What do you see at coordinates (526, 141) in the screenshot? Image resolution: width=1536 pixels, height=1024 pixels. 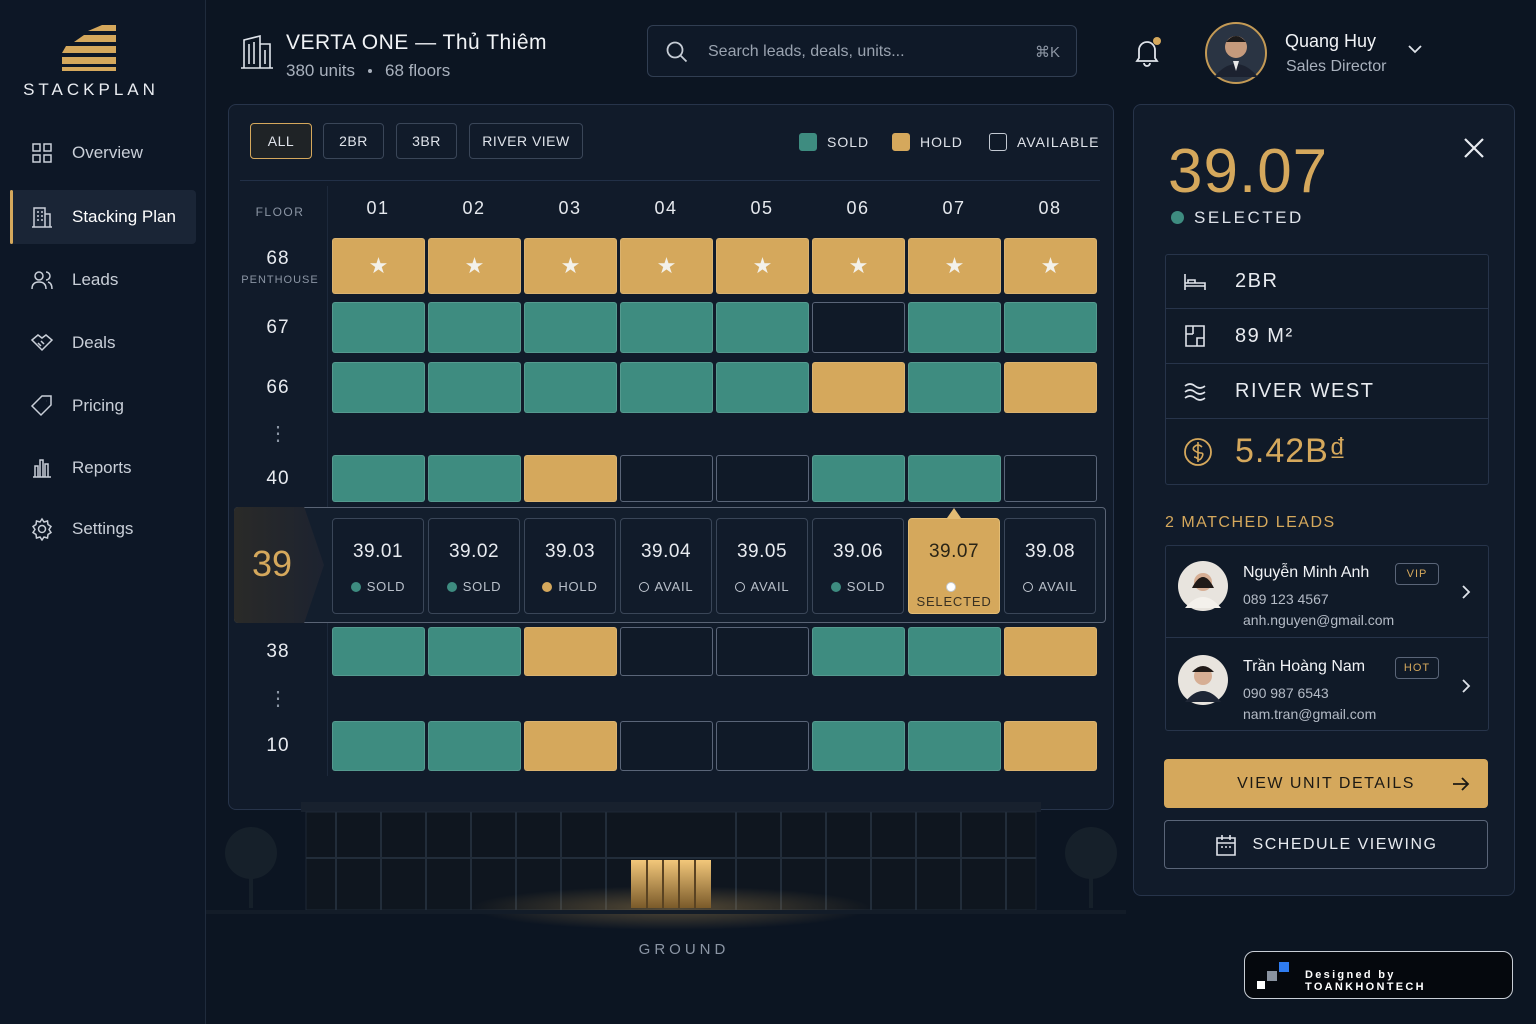 I see `filter-chip: RIVER VIEW` at bounding box center [526, 141].